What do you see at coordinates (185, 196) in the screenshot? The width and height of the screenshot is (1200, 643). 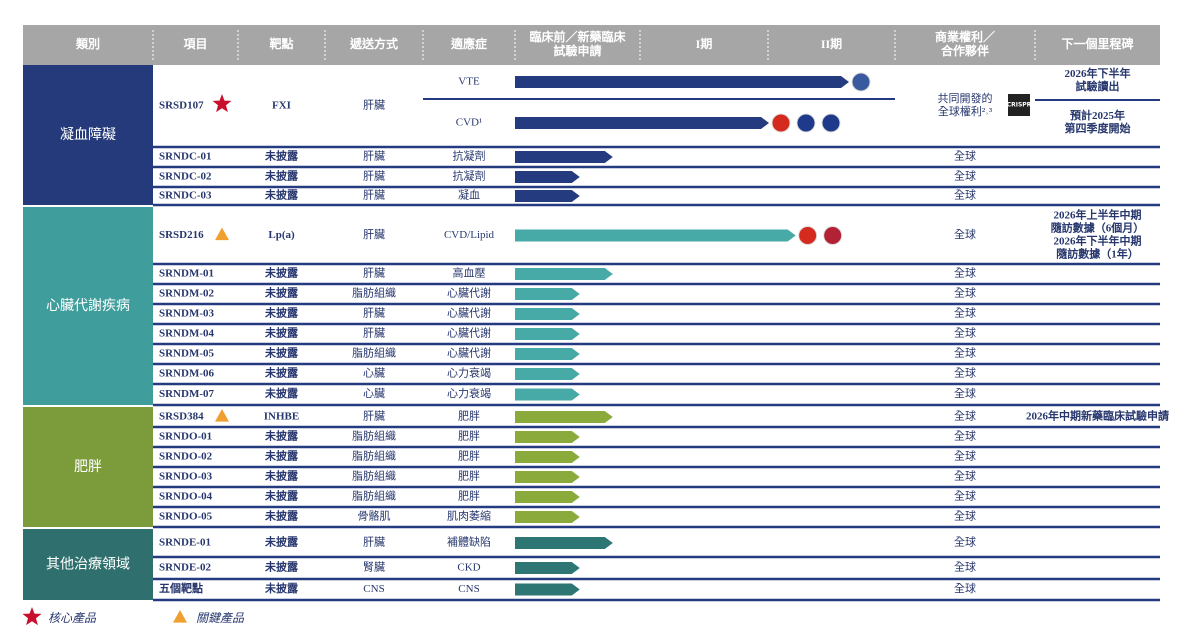 I see `project: SRNDC-03` at bounding box center [185, 196].